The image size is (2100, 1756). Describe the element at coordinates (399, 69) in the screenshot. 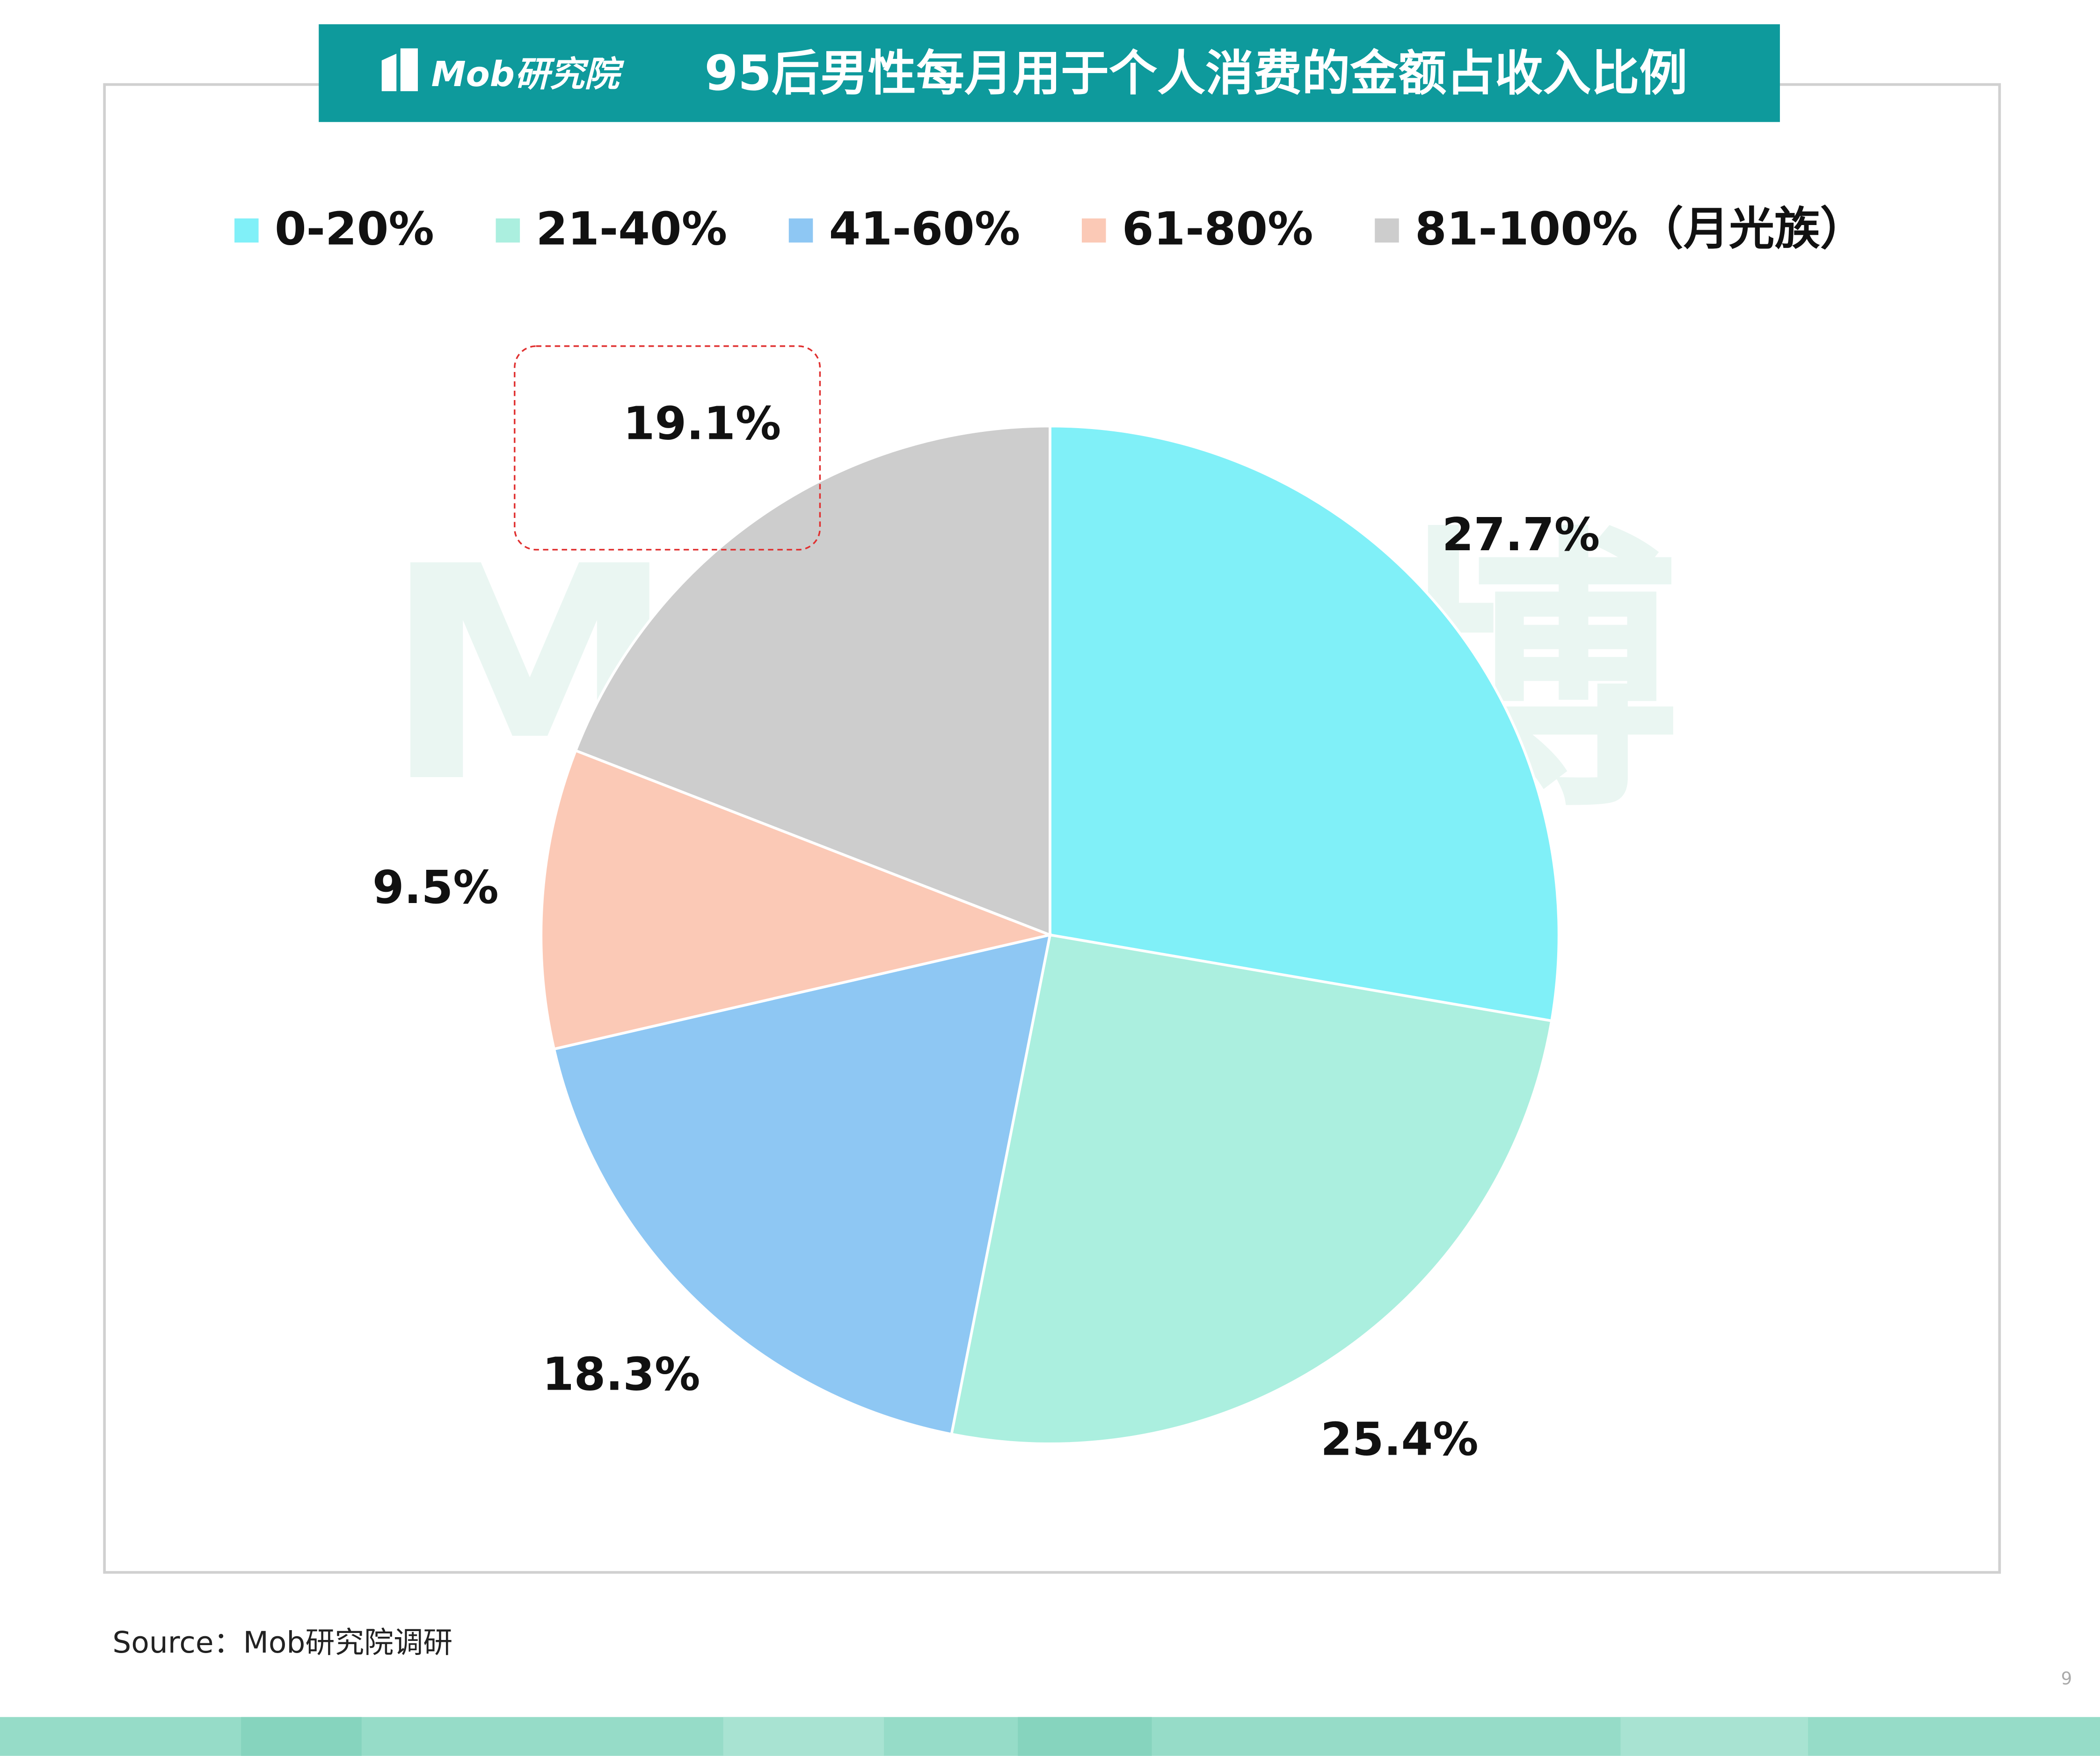

I see `logo-icon` at that location.